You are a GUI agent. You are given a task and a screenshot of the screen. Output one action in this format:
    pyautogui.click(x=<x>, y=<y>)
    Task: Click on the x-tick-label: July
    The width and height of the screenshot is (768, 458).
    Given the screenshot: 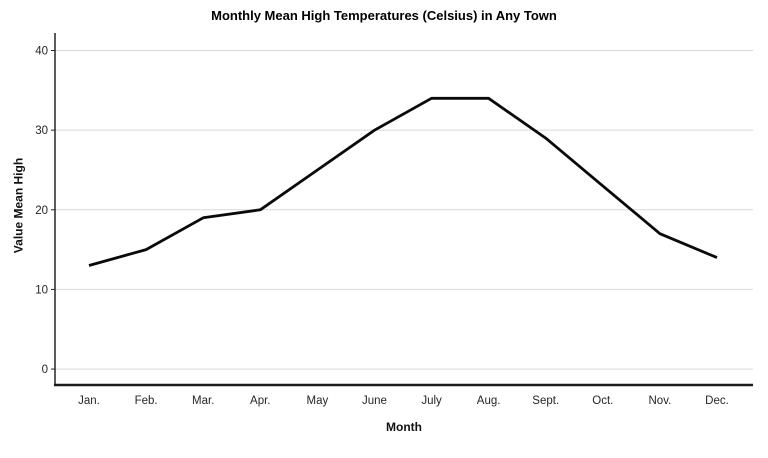 What is the action you would take?
    pyautogui.click(x=431, y=401)
    